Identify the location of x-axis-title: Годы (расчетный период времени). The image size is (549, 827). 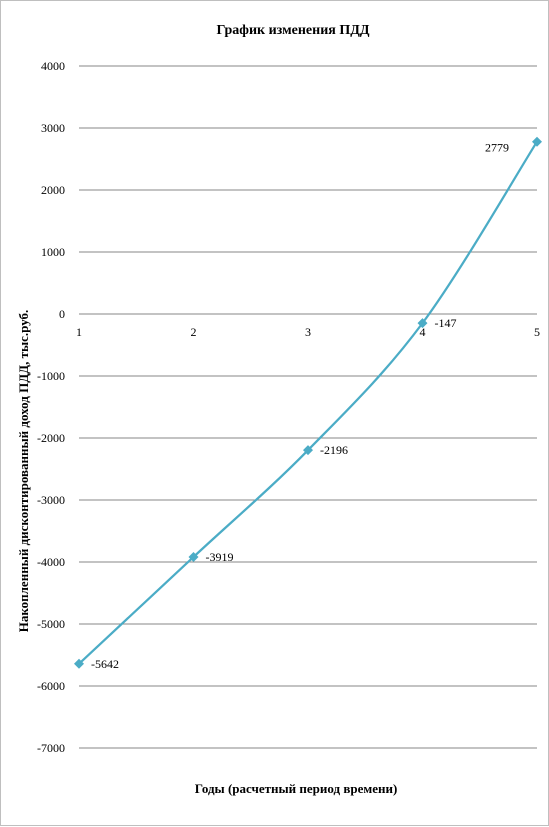
(296, 788).